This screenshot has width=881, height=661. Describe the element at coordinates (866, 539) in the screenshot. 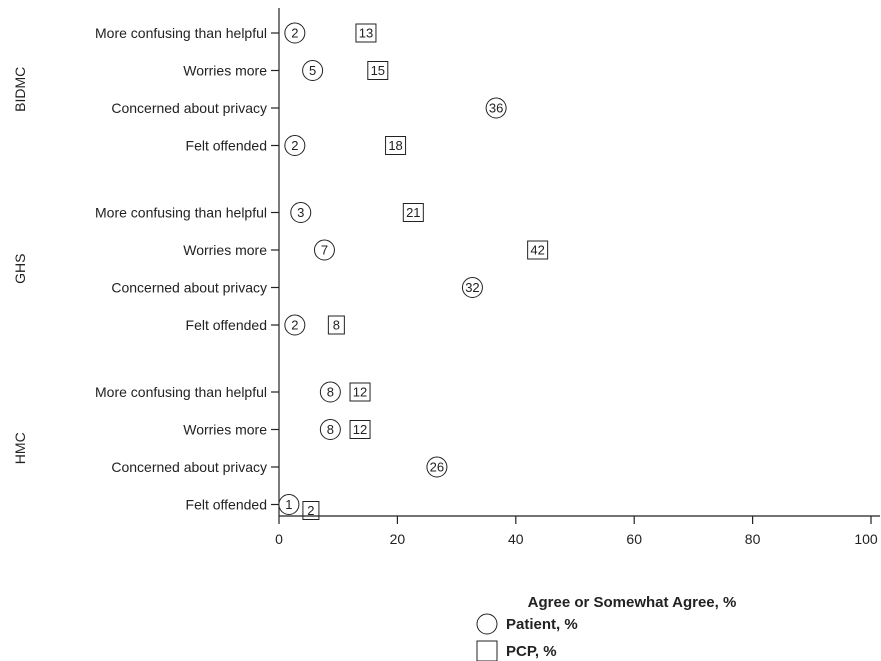

I see `x-tick-label: 100` at that location.